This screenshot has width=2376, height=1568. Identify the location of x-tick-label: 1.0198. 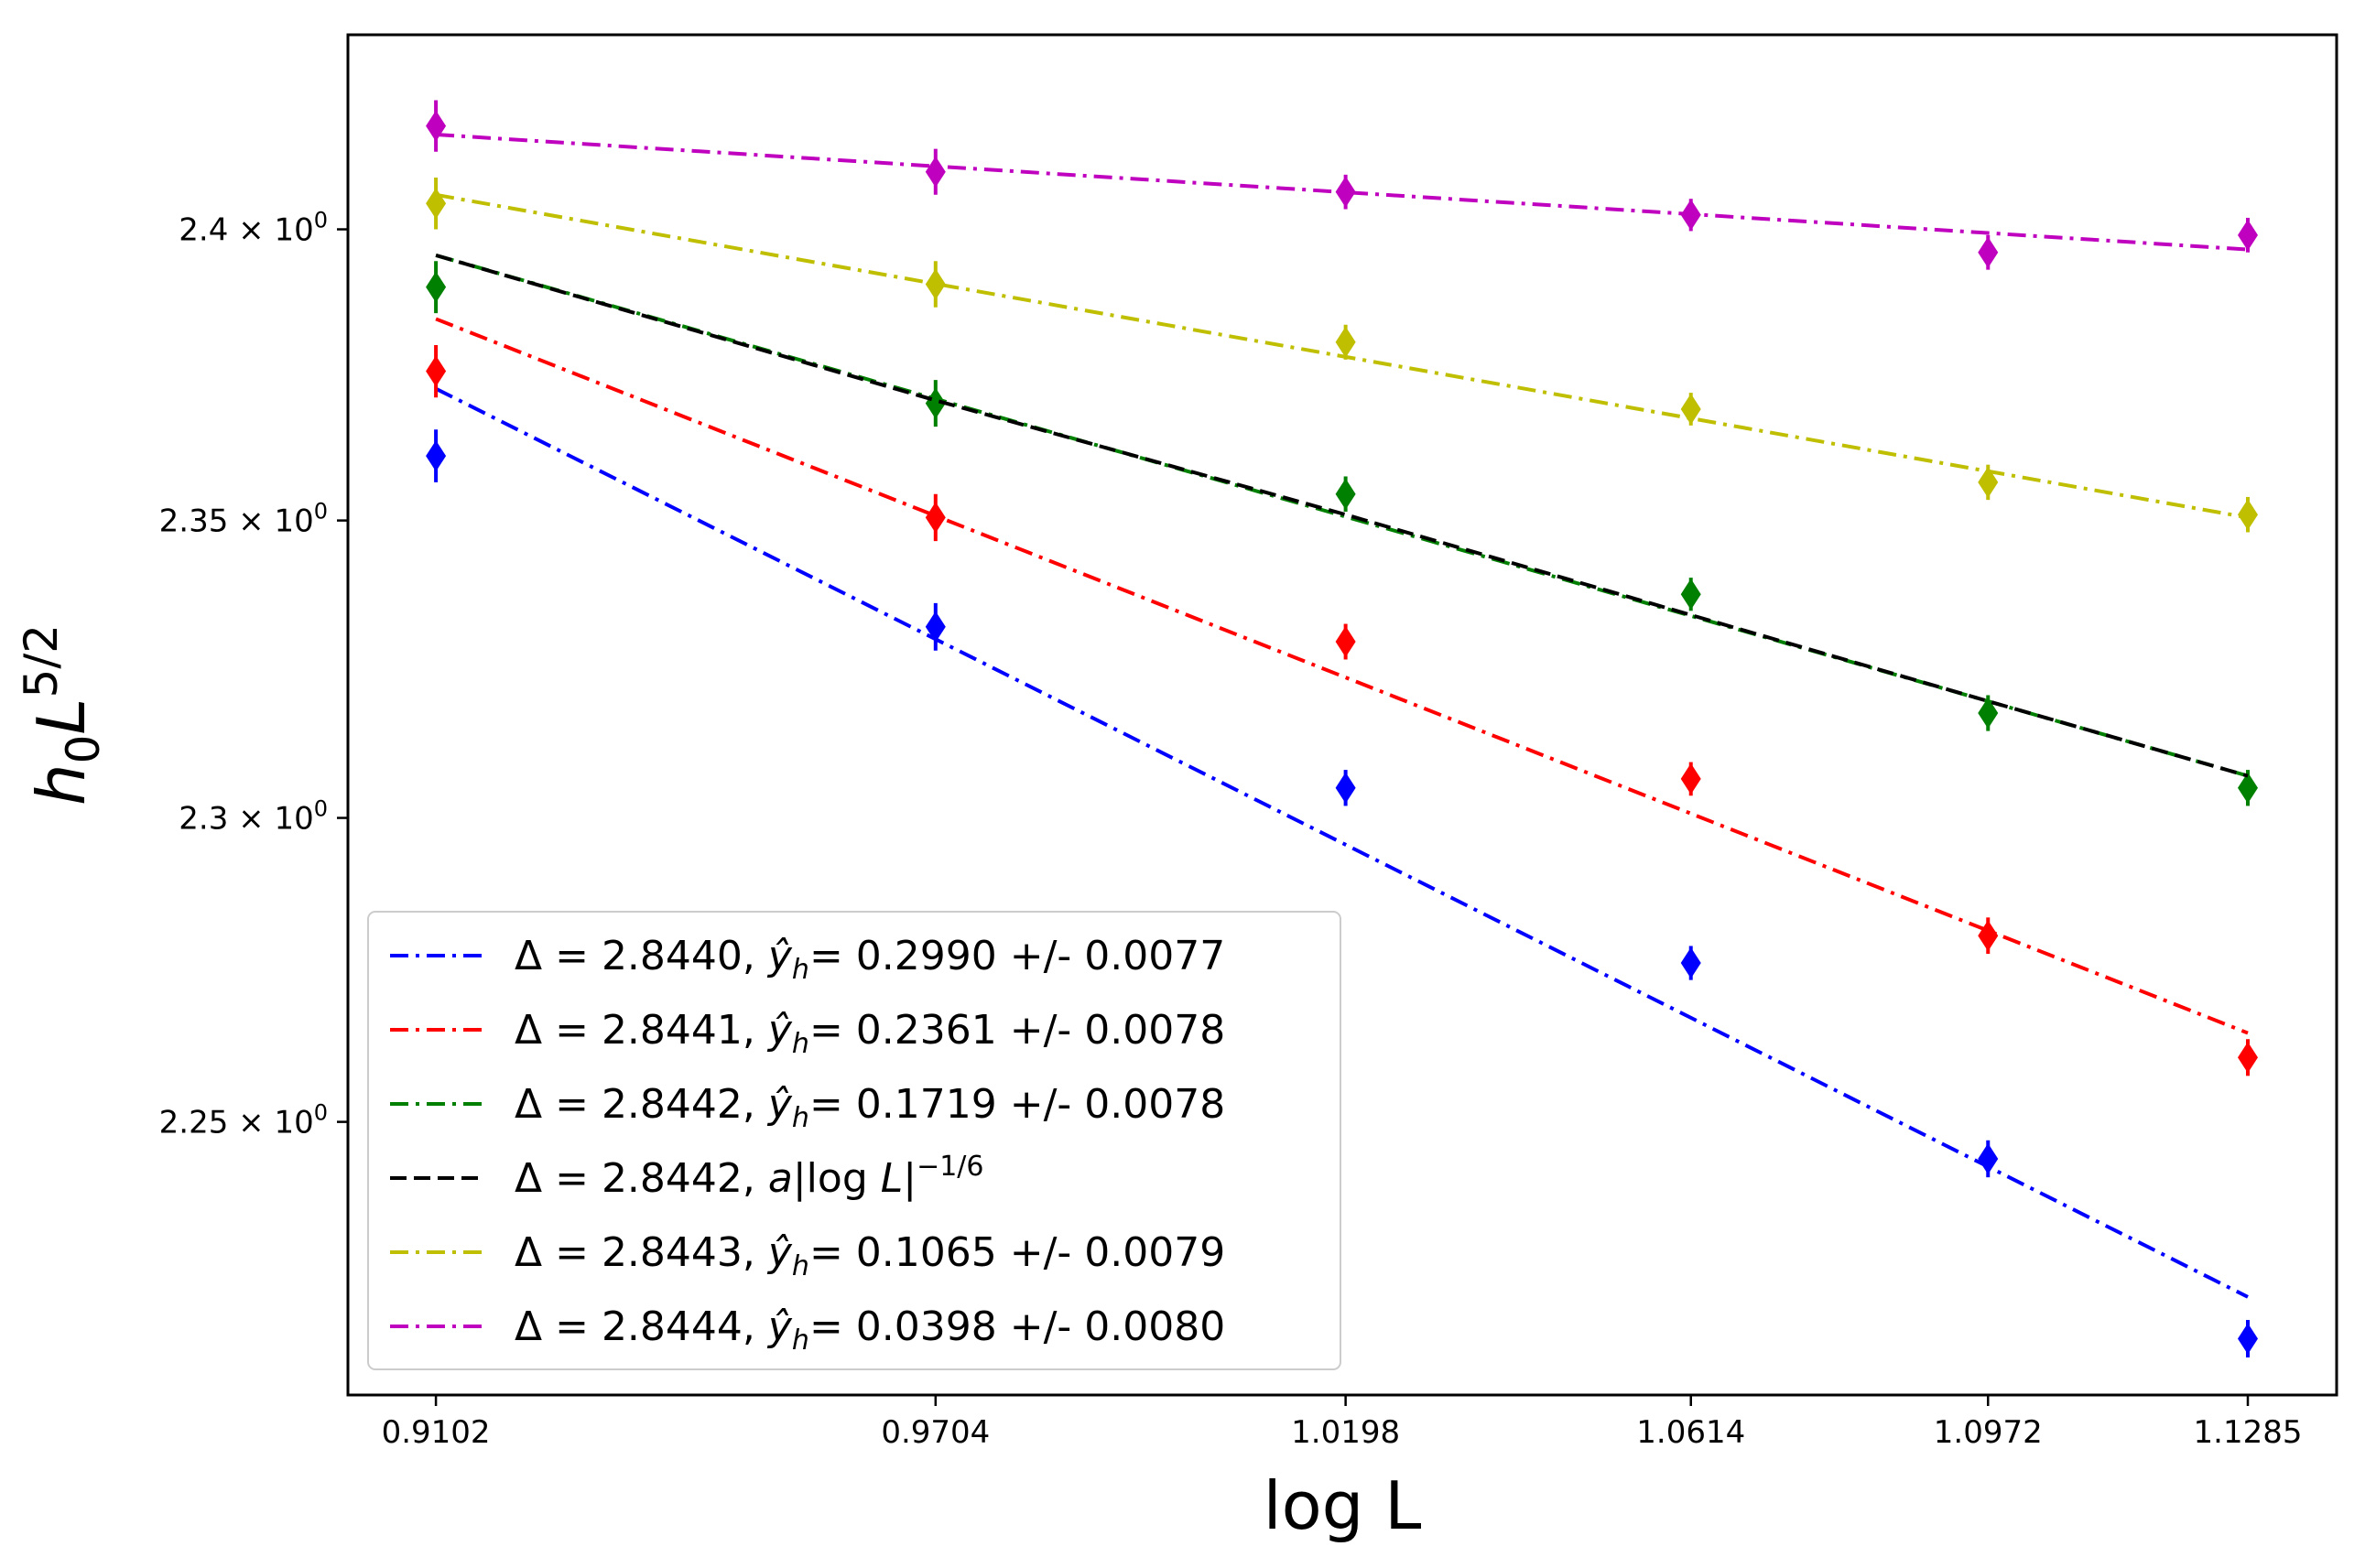
(1345, 1433).